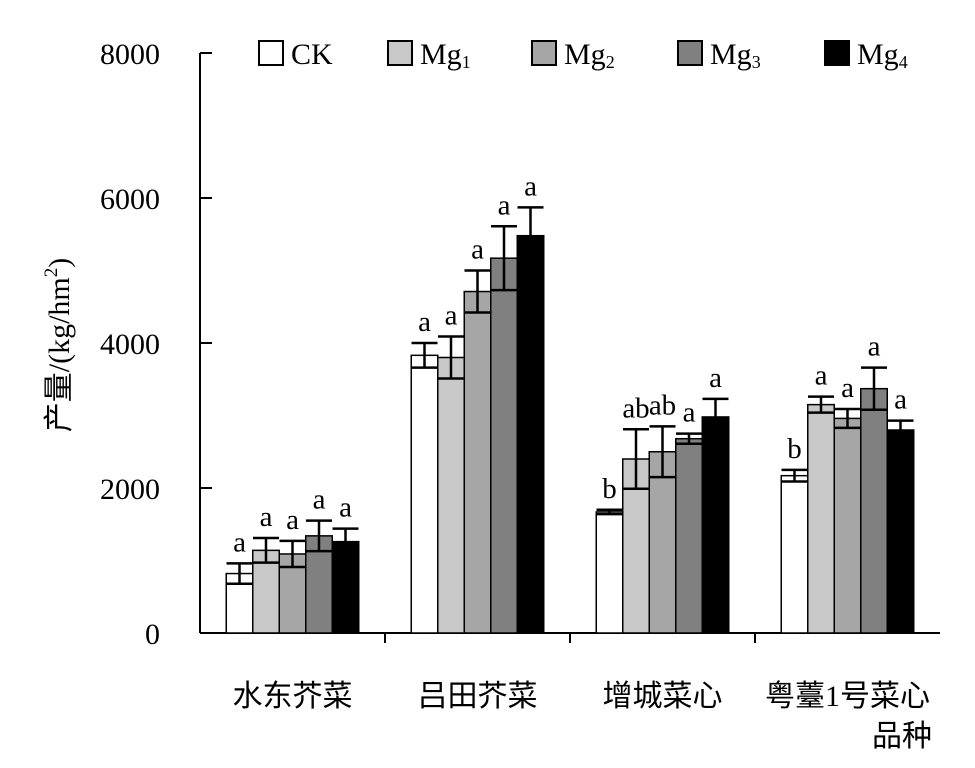  What do you see at coordinates (882, 55) in the screenshot?
I see `legend-label: Mg4` at bounding box center [882, 55].